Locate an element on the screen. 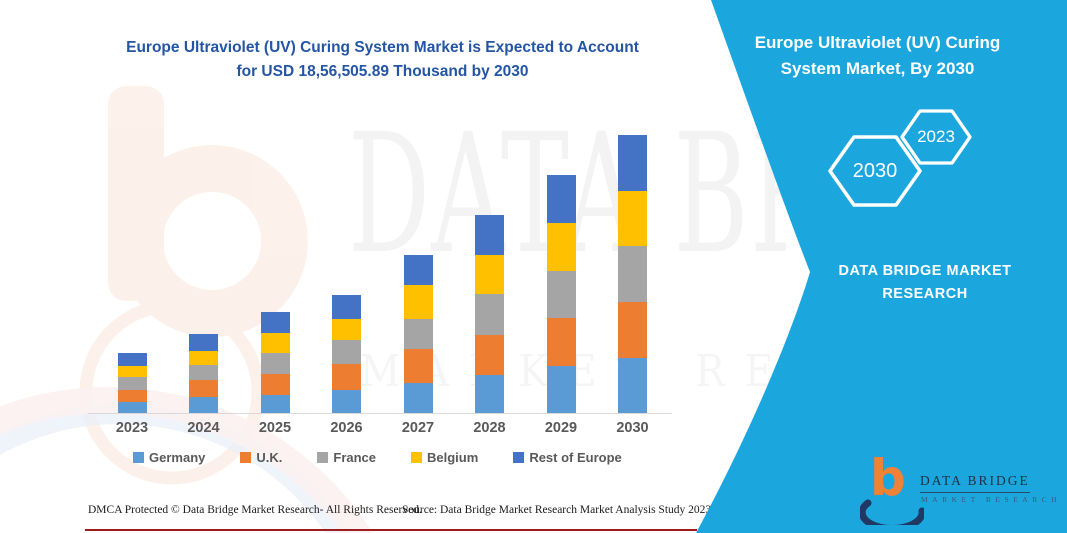  segment-belgium-2024 is located at coordinates (203, 357).